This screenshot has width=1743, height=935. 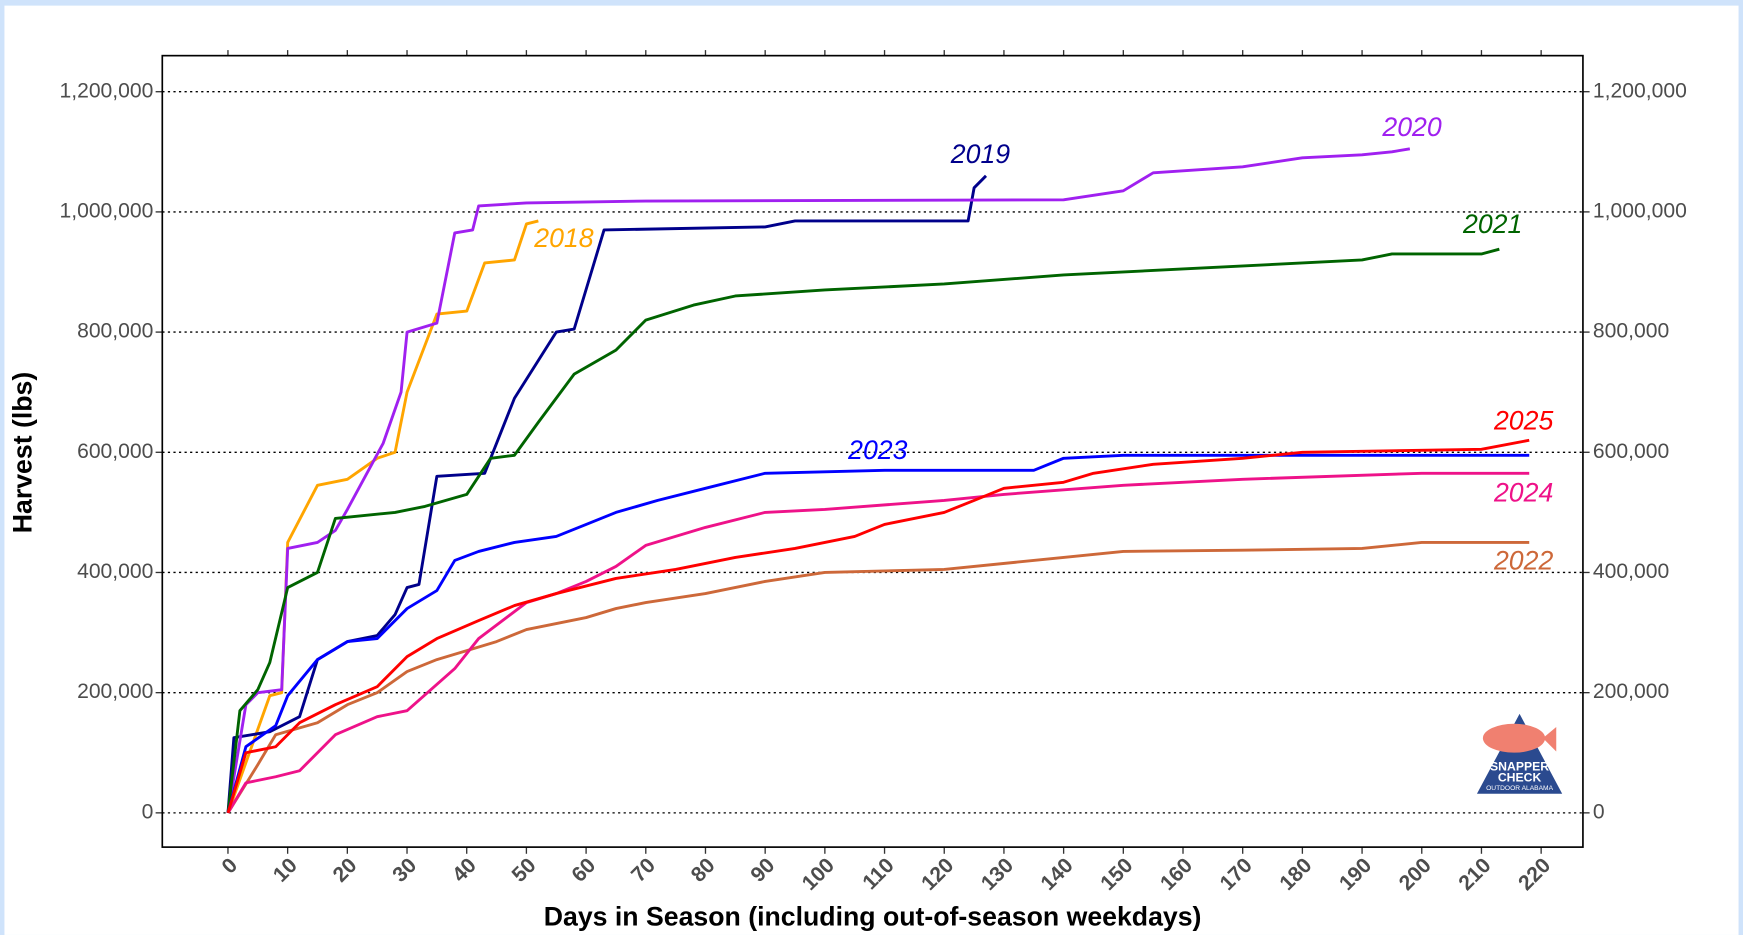 I want to click on y2-tick-label: 0, so click(x=1599, y=811).